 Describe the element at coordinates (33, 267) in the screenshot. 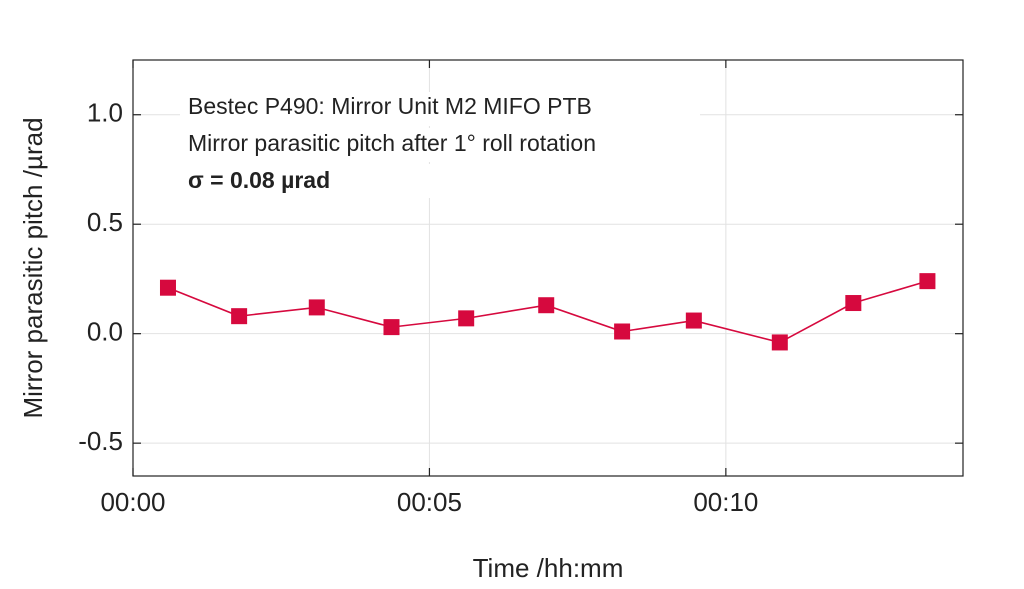

I see `y-axis-label: Mirror parasitic pitch /µrad` at that location.